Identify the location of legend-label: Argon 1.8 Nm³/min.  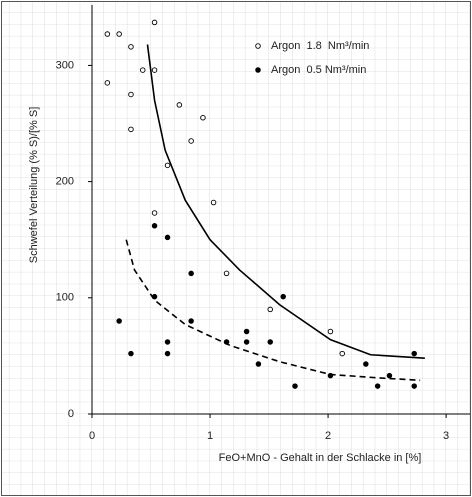
(320, 46).